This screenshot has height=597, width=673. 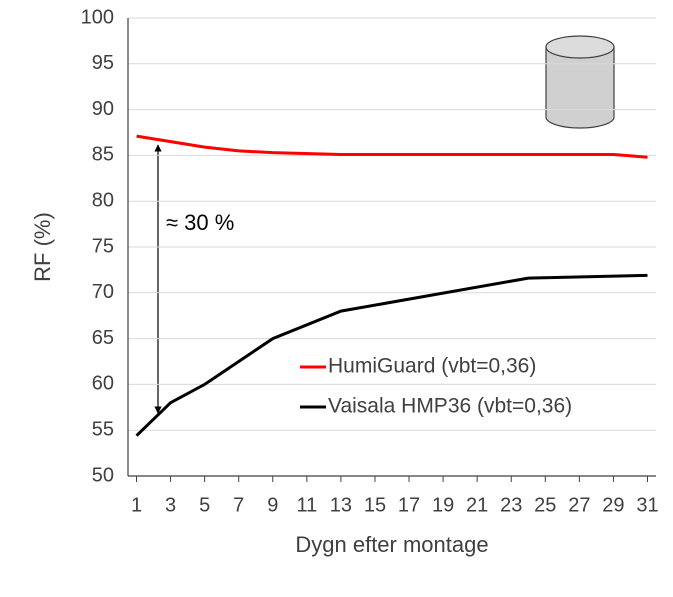 I want to click on series-line, so click(x=392, y=146).